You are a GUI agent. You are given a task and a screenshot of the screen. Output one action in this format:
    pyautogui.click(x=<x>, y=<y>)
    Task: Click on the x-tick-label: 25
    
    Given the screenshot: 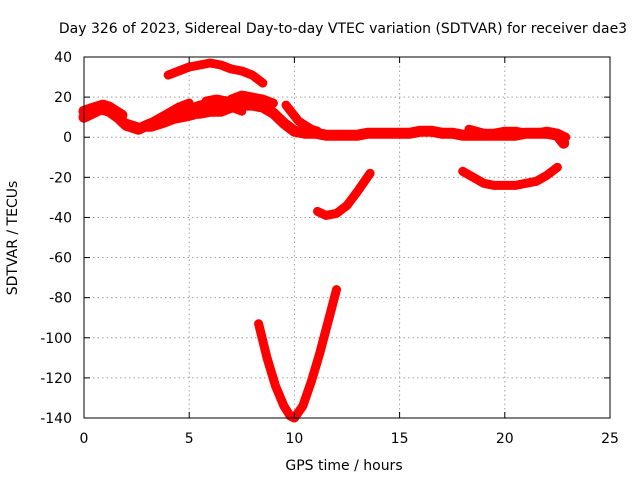 What is the action you would take?
    pyautogui.click(x=610, y=439)
    